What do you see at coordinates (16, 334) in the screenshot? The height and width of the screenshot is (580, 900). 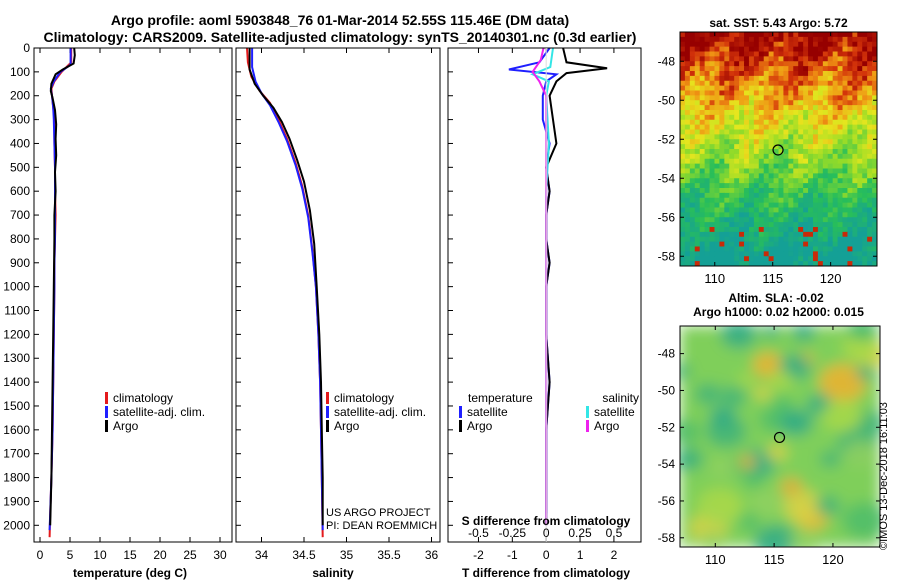 I see `y-tick-label: 1200` at bounding box center [16, 334].